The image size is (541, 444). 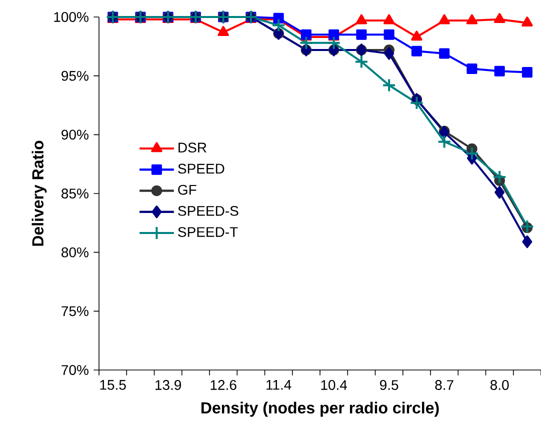 What do you see at coordinates (75, 370) in the screenshot?
I see `y-tick-label: 70%` at bounding box center [75, 370].